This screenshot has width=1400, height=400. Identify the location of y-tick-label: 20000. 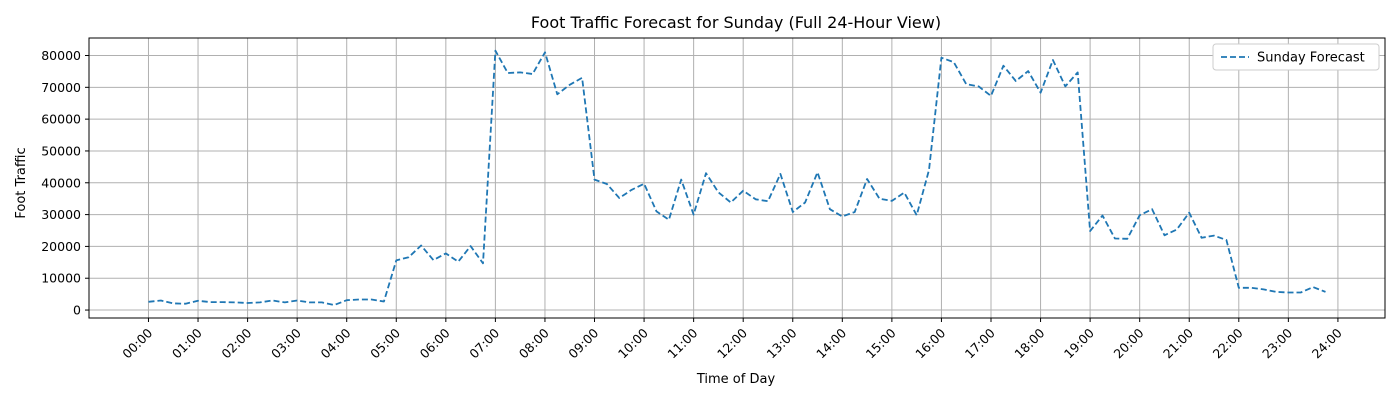
(61, 246).